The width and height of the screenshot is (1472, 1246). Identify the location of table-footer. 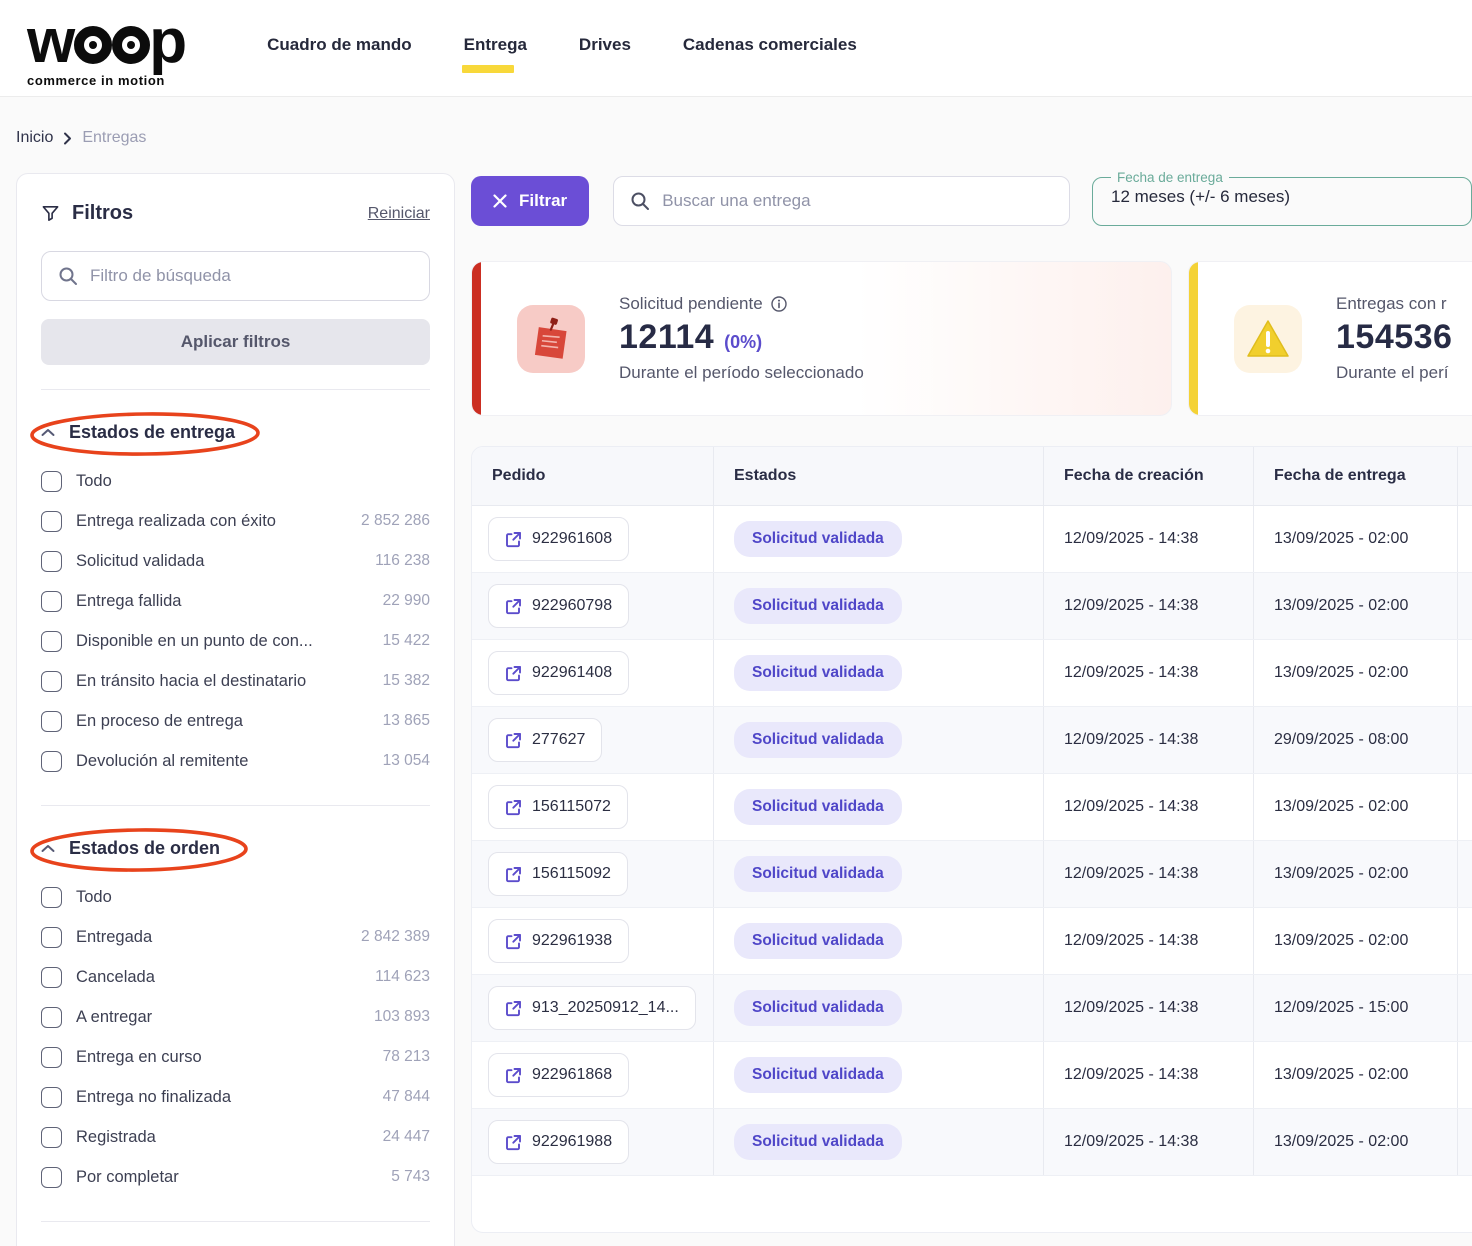
(972, 1204).